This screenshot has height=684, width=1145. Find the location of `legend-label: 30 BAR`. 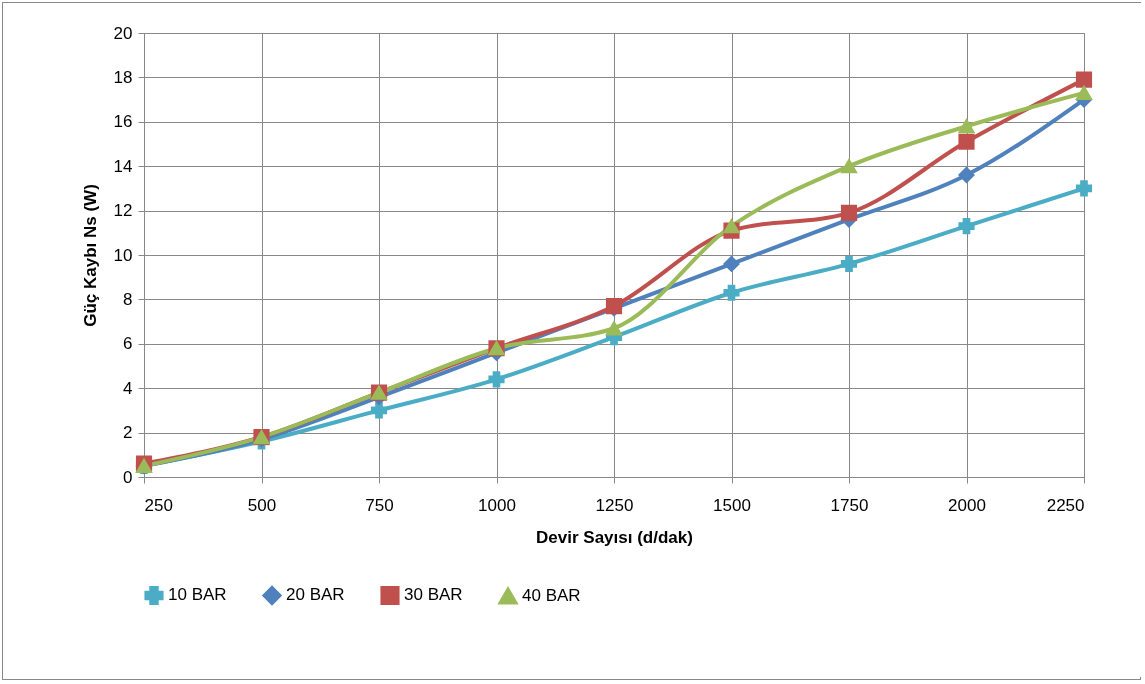

legend-label: 30 BAR is located at coordinates (433, 595).